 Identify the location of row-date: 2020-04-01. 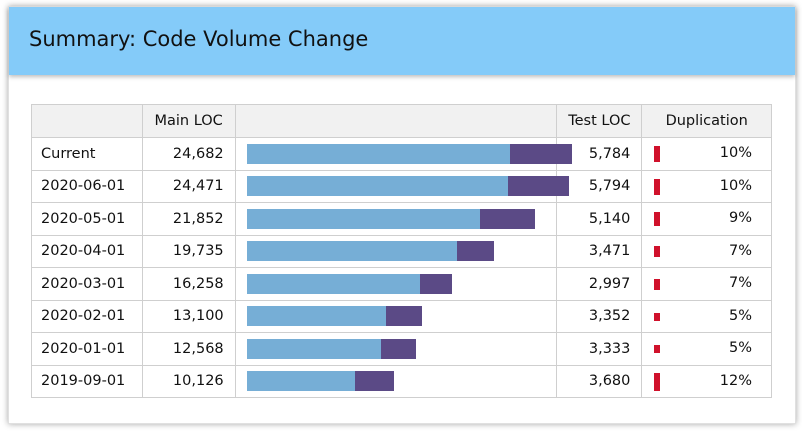
(87, 251).